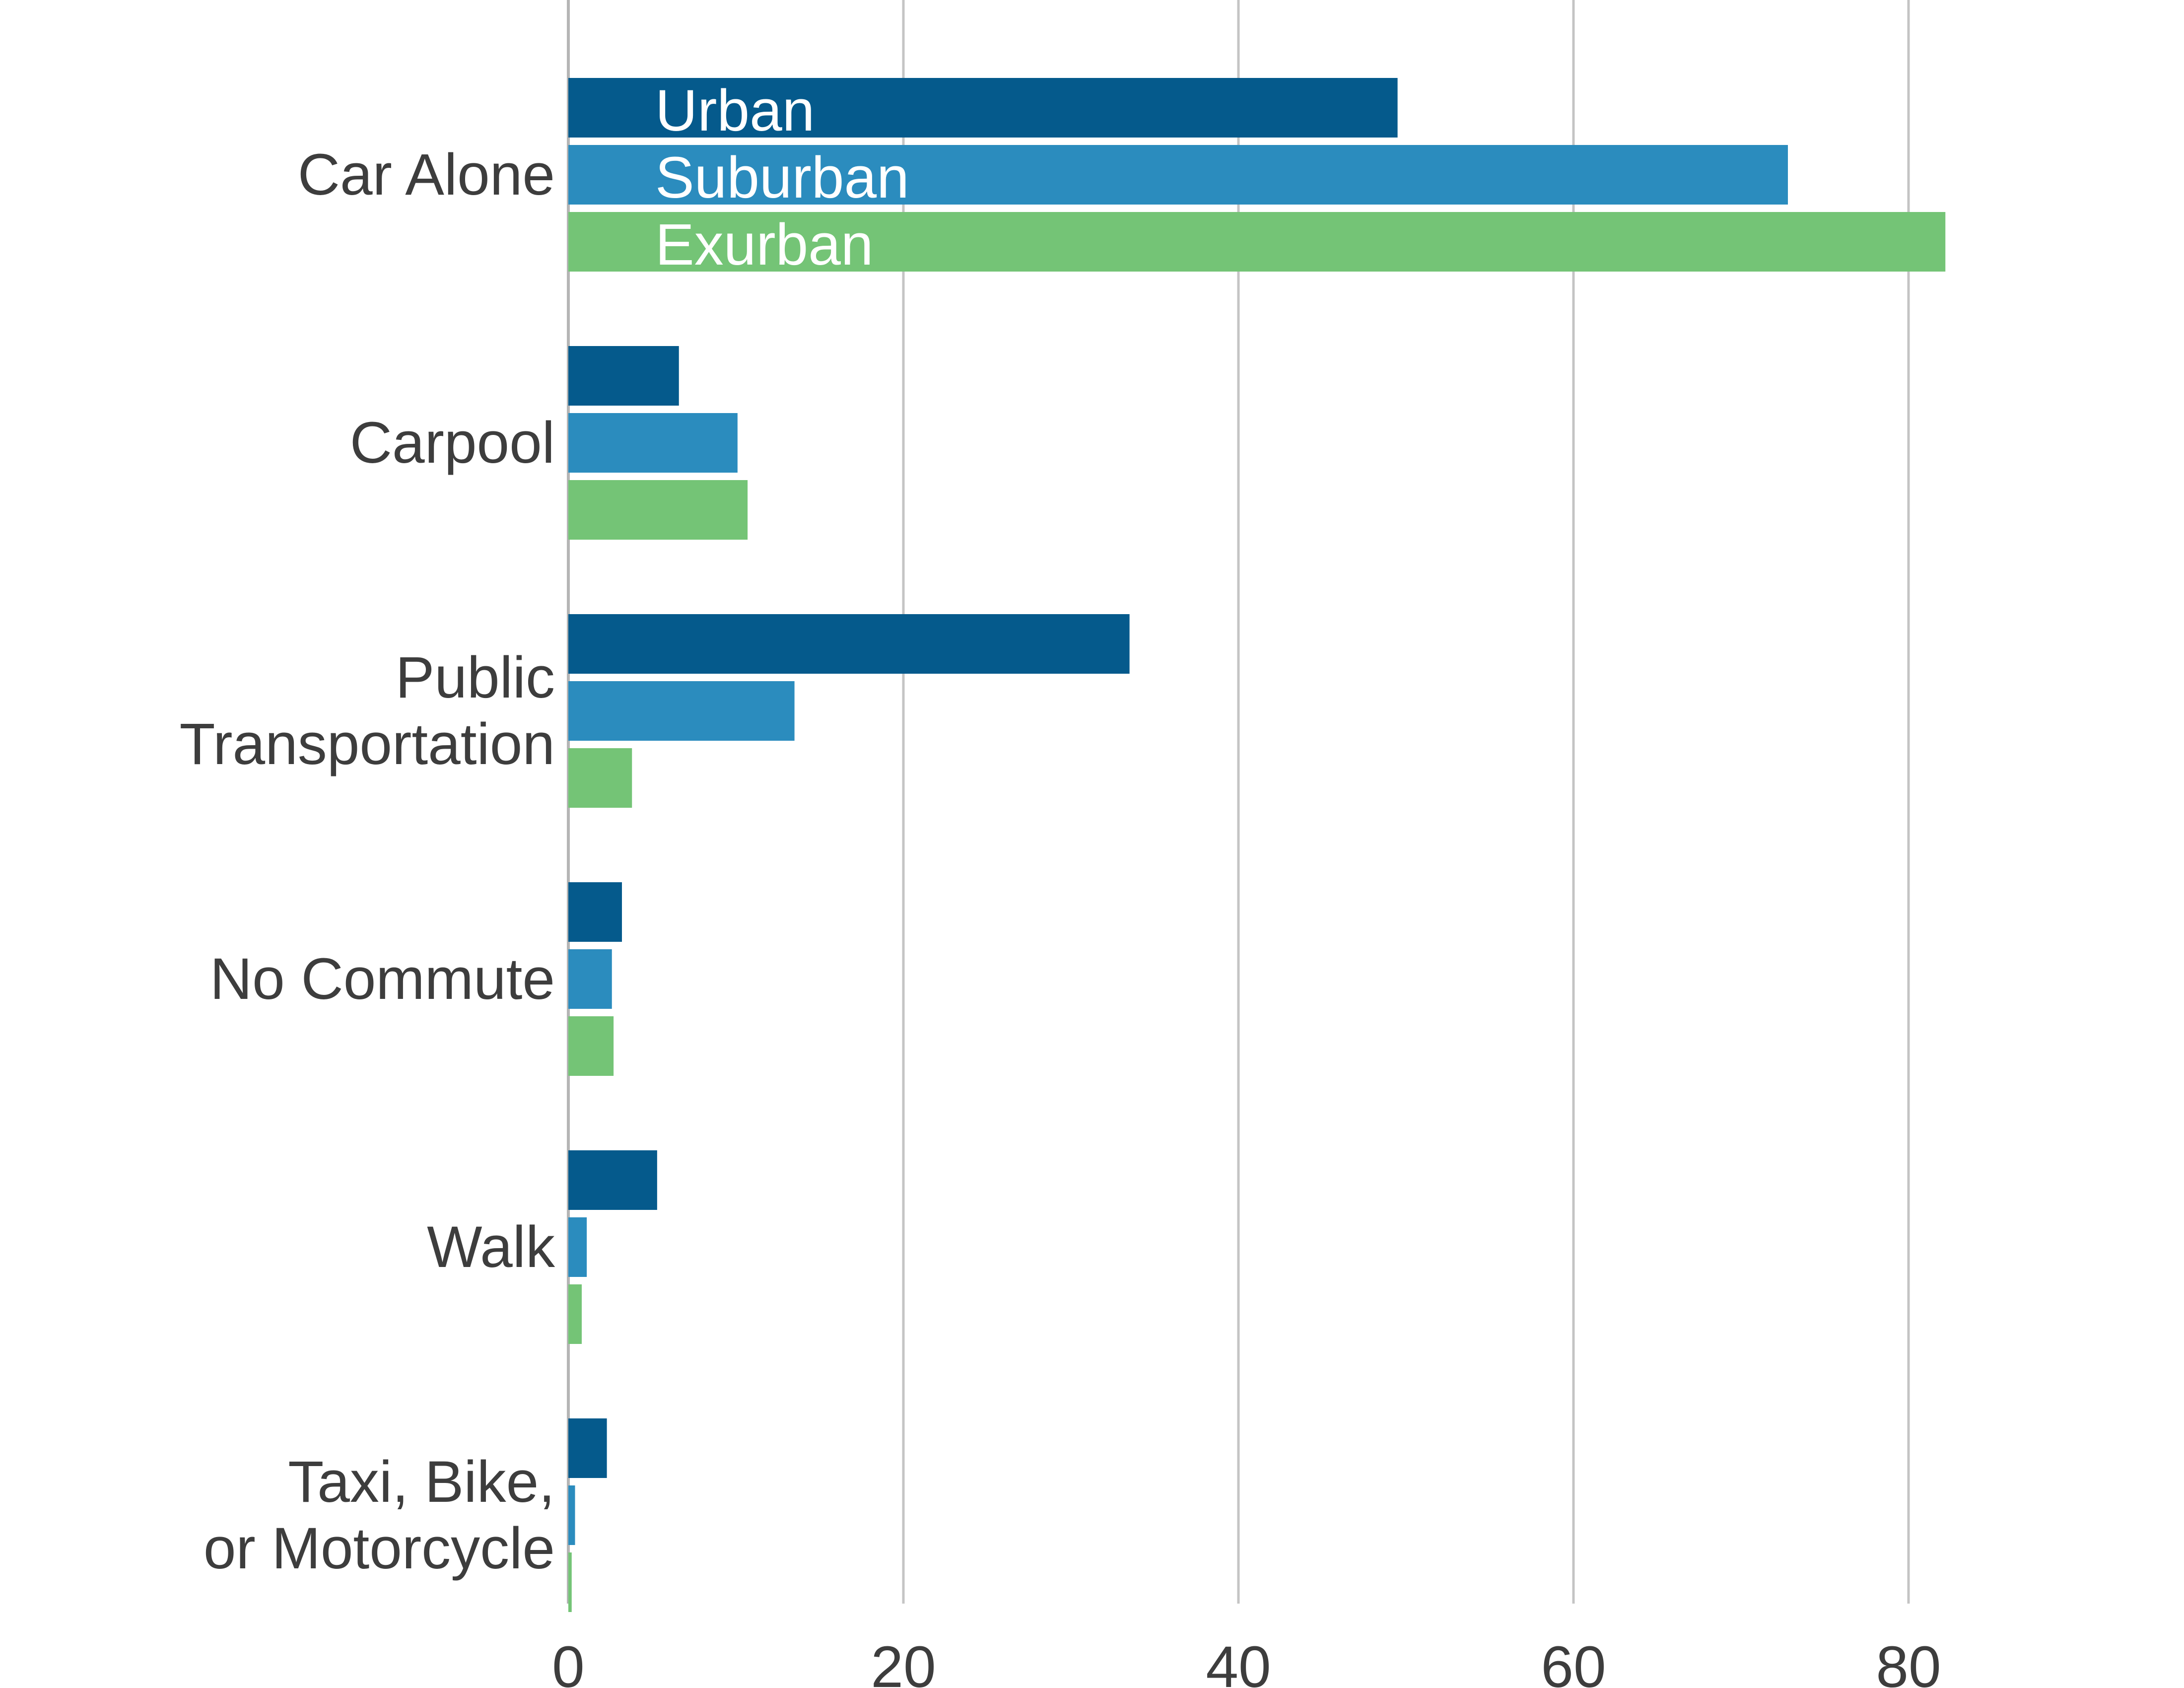 This screenshot has height=1688, width=2184. I want to click on category-label: Carpool, so click(452, 443).